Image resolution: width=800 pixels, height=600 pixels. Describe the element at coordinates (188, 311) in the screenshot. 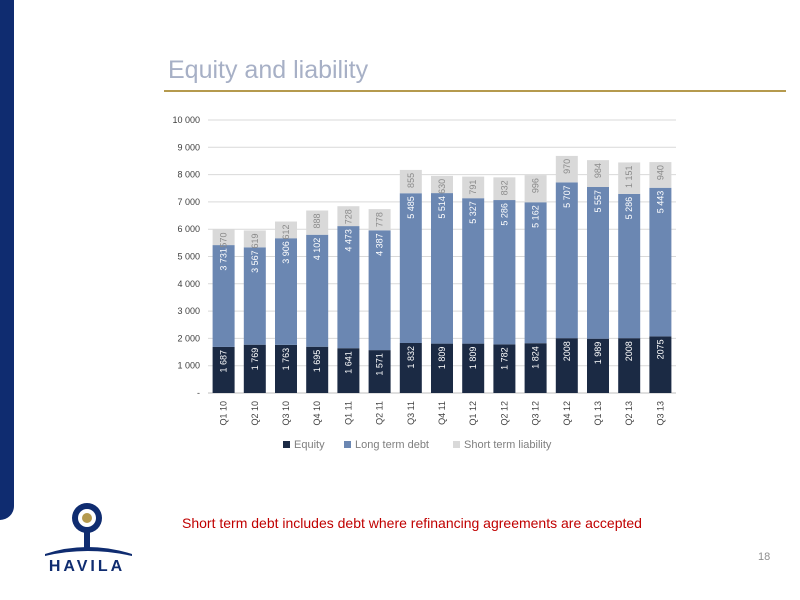

I see `y-tick-label: 3 000` at that location.